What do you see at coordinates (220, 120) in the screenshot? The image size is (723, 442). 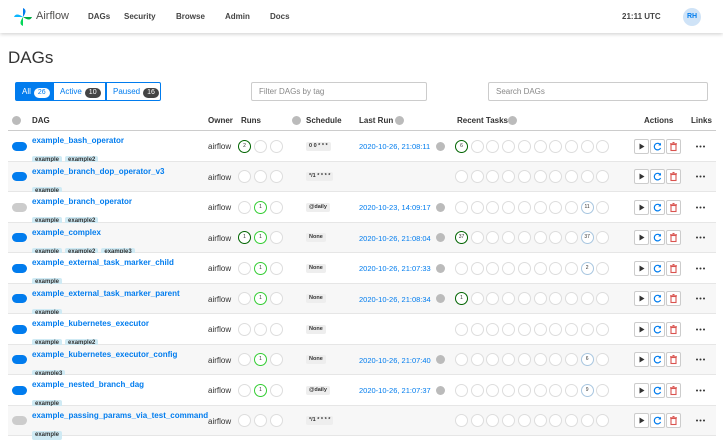 I see `column-header: Owner` at bounding box center [220, 120].